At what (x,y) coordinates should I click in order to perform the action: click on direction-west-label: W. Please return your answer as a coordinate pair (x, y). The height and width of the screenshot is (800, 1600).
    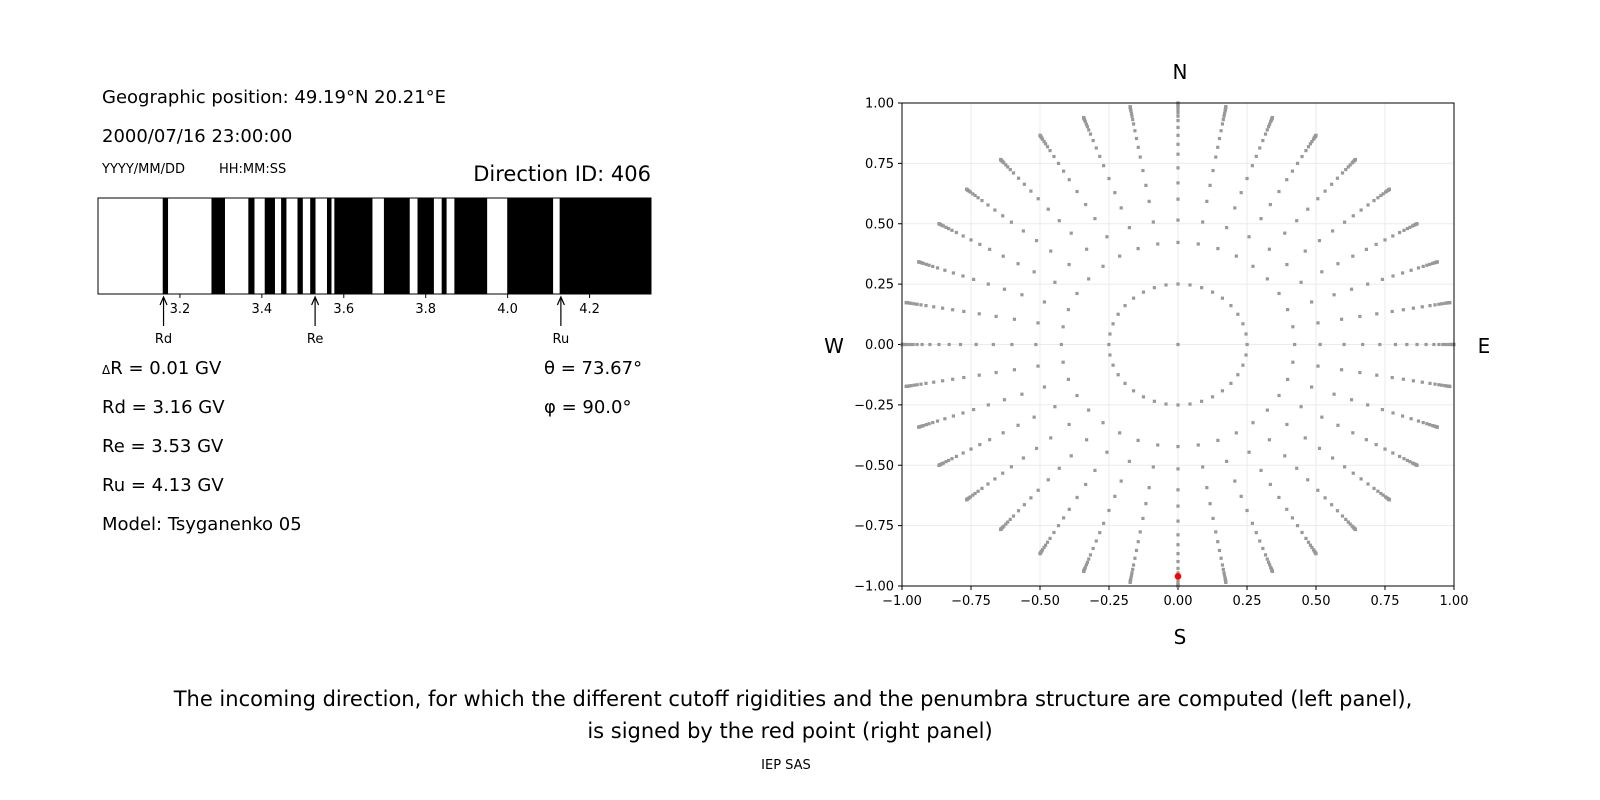
    Looking at the image, I should click on (834, 346).